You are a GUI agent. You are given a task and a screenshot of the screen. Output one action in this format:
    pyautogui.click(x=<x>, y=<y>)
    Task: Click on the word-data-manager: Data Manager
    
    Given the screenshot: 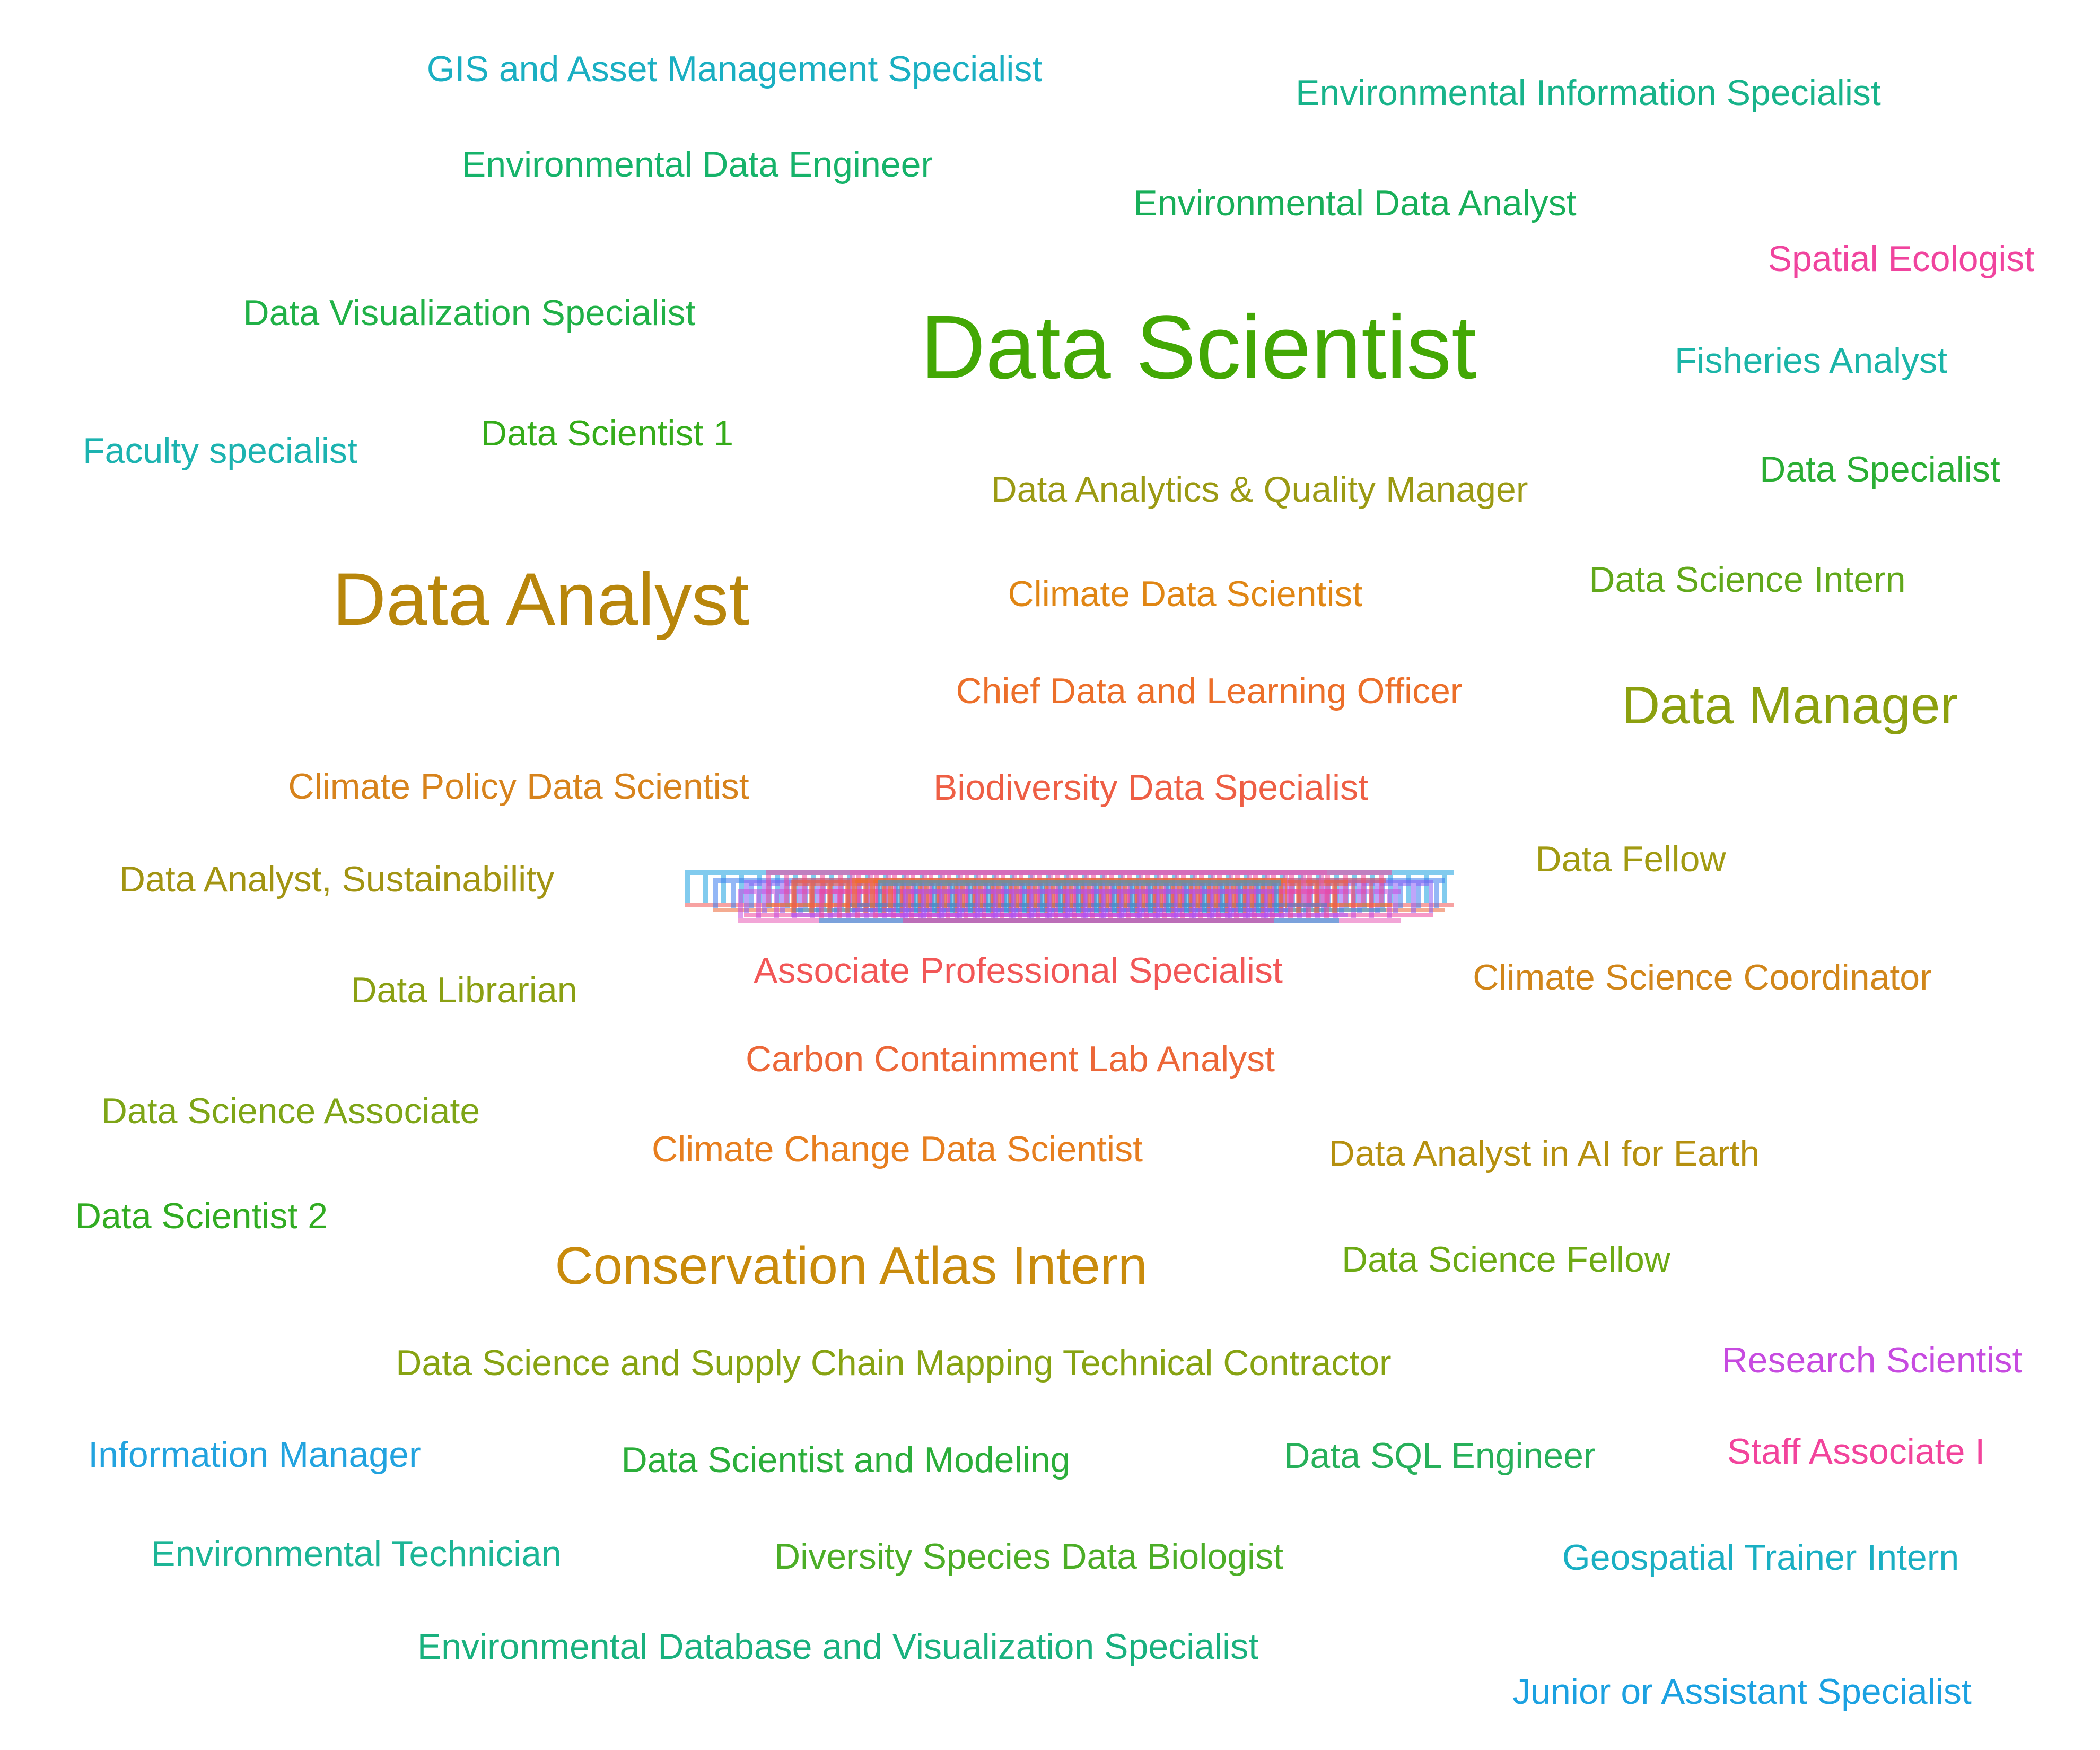 What is the action you would take?
    pyautogui.click(x=1790, y=705)
    